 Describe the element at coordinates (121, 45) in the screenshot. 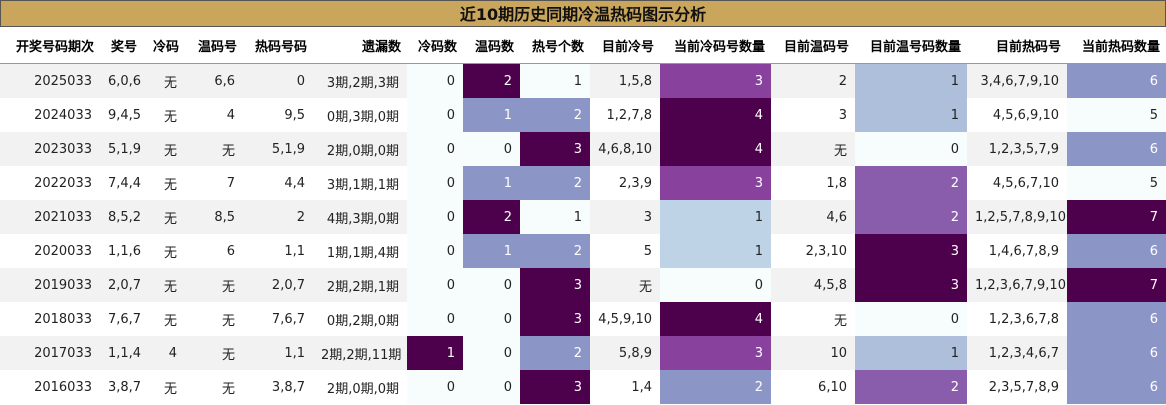

I see `column-header: 奖号` at that location.